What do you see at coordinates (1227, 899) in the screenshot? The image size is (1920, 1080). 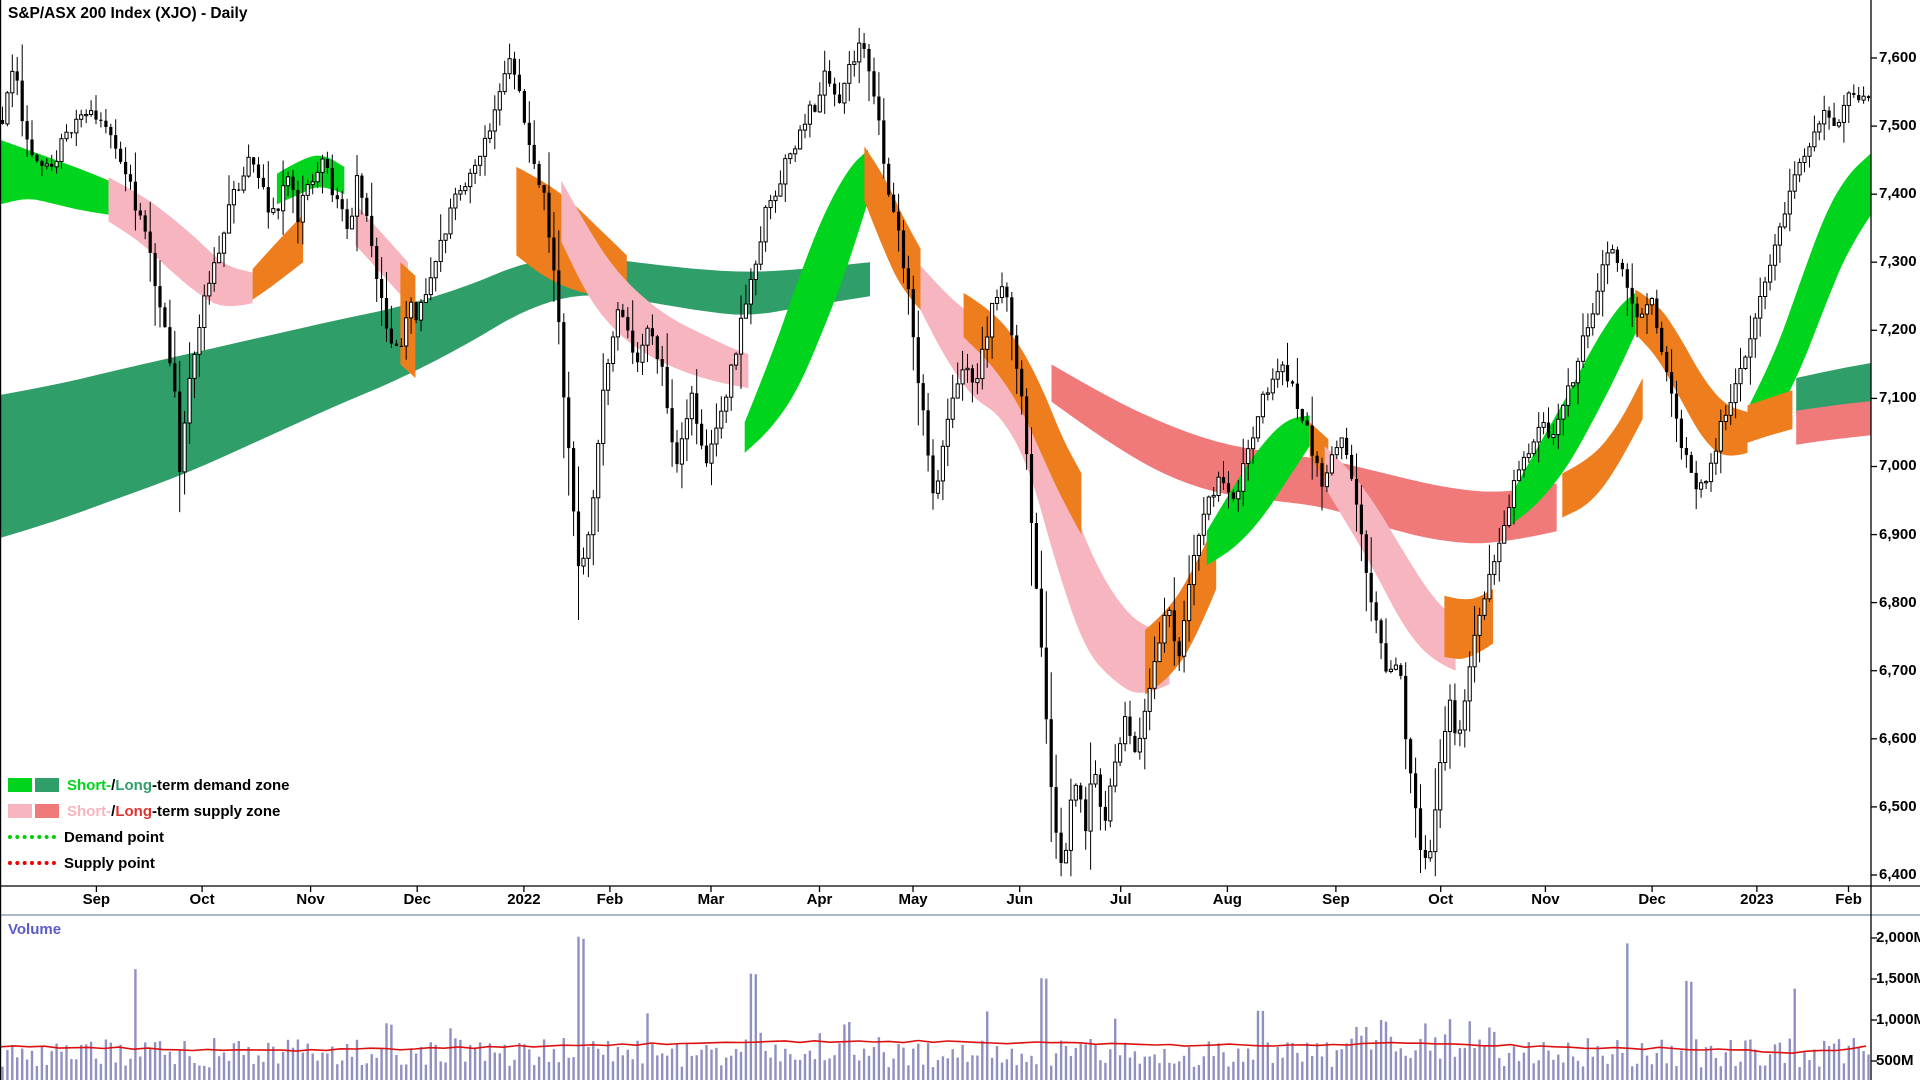 I see `x-axis-label: Aug` at bounding box center [1227, 899].